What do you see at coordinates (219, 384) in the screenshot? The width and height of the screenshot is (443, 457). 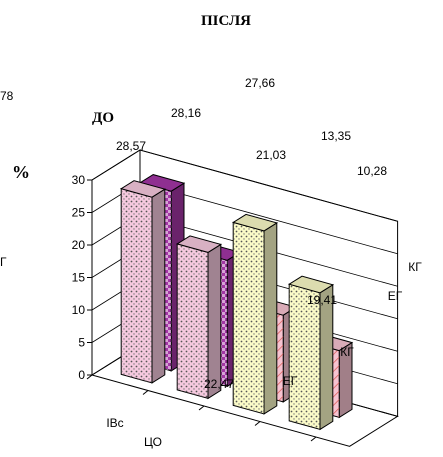 I see `data-label: 22,47` at bounding box center [219, 384].